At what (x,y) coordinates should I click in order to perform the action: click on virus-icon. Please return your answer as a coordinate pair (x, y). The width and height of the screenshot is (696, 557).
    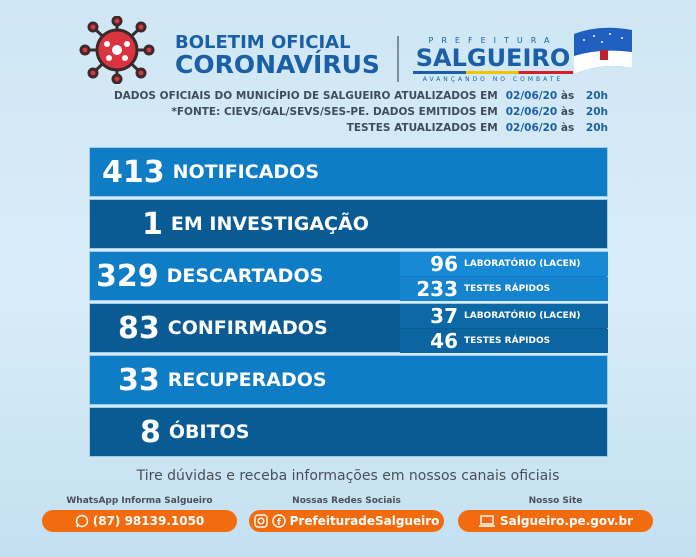
    Looking at the image, I should click on (117, 50).